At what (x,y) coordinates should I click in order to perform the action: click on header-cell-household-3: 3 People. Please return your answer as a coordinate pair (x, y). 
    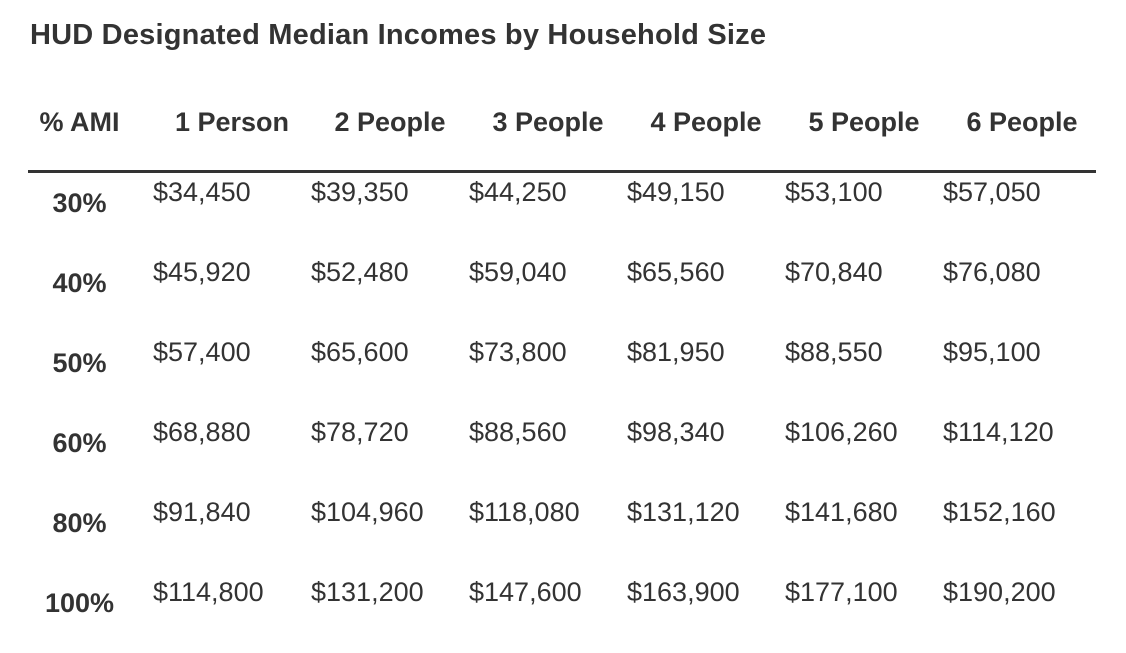
    Looking at the image, I should click on (548, 122).